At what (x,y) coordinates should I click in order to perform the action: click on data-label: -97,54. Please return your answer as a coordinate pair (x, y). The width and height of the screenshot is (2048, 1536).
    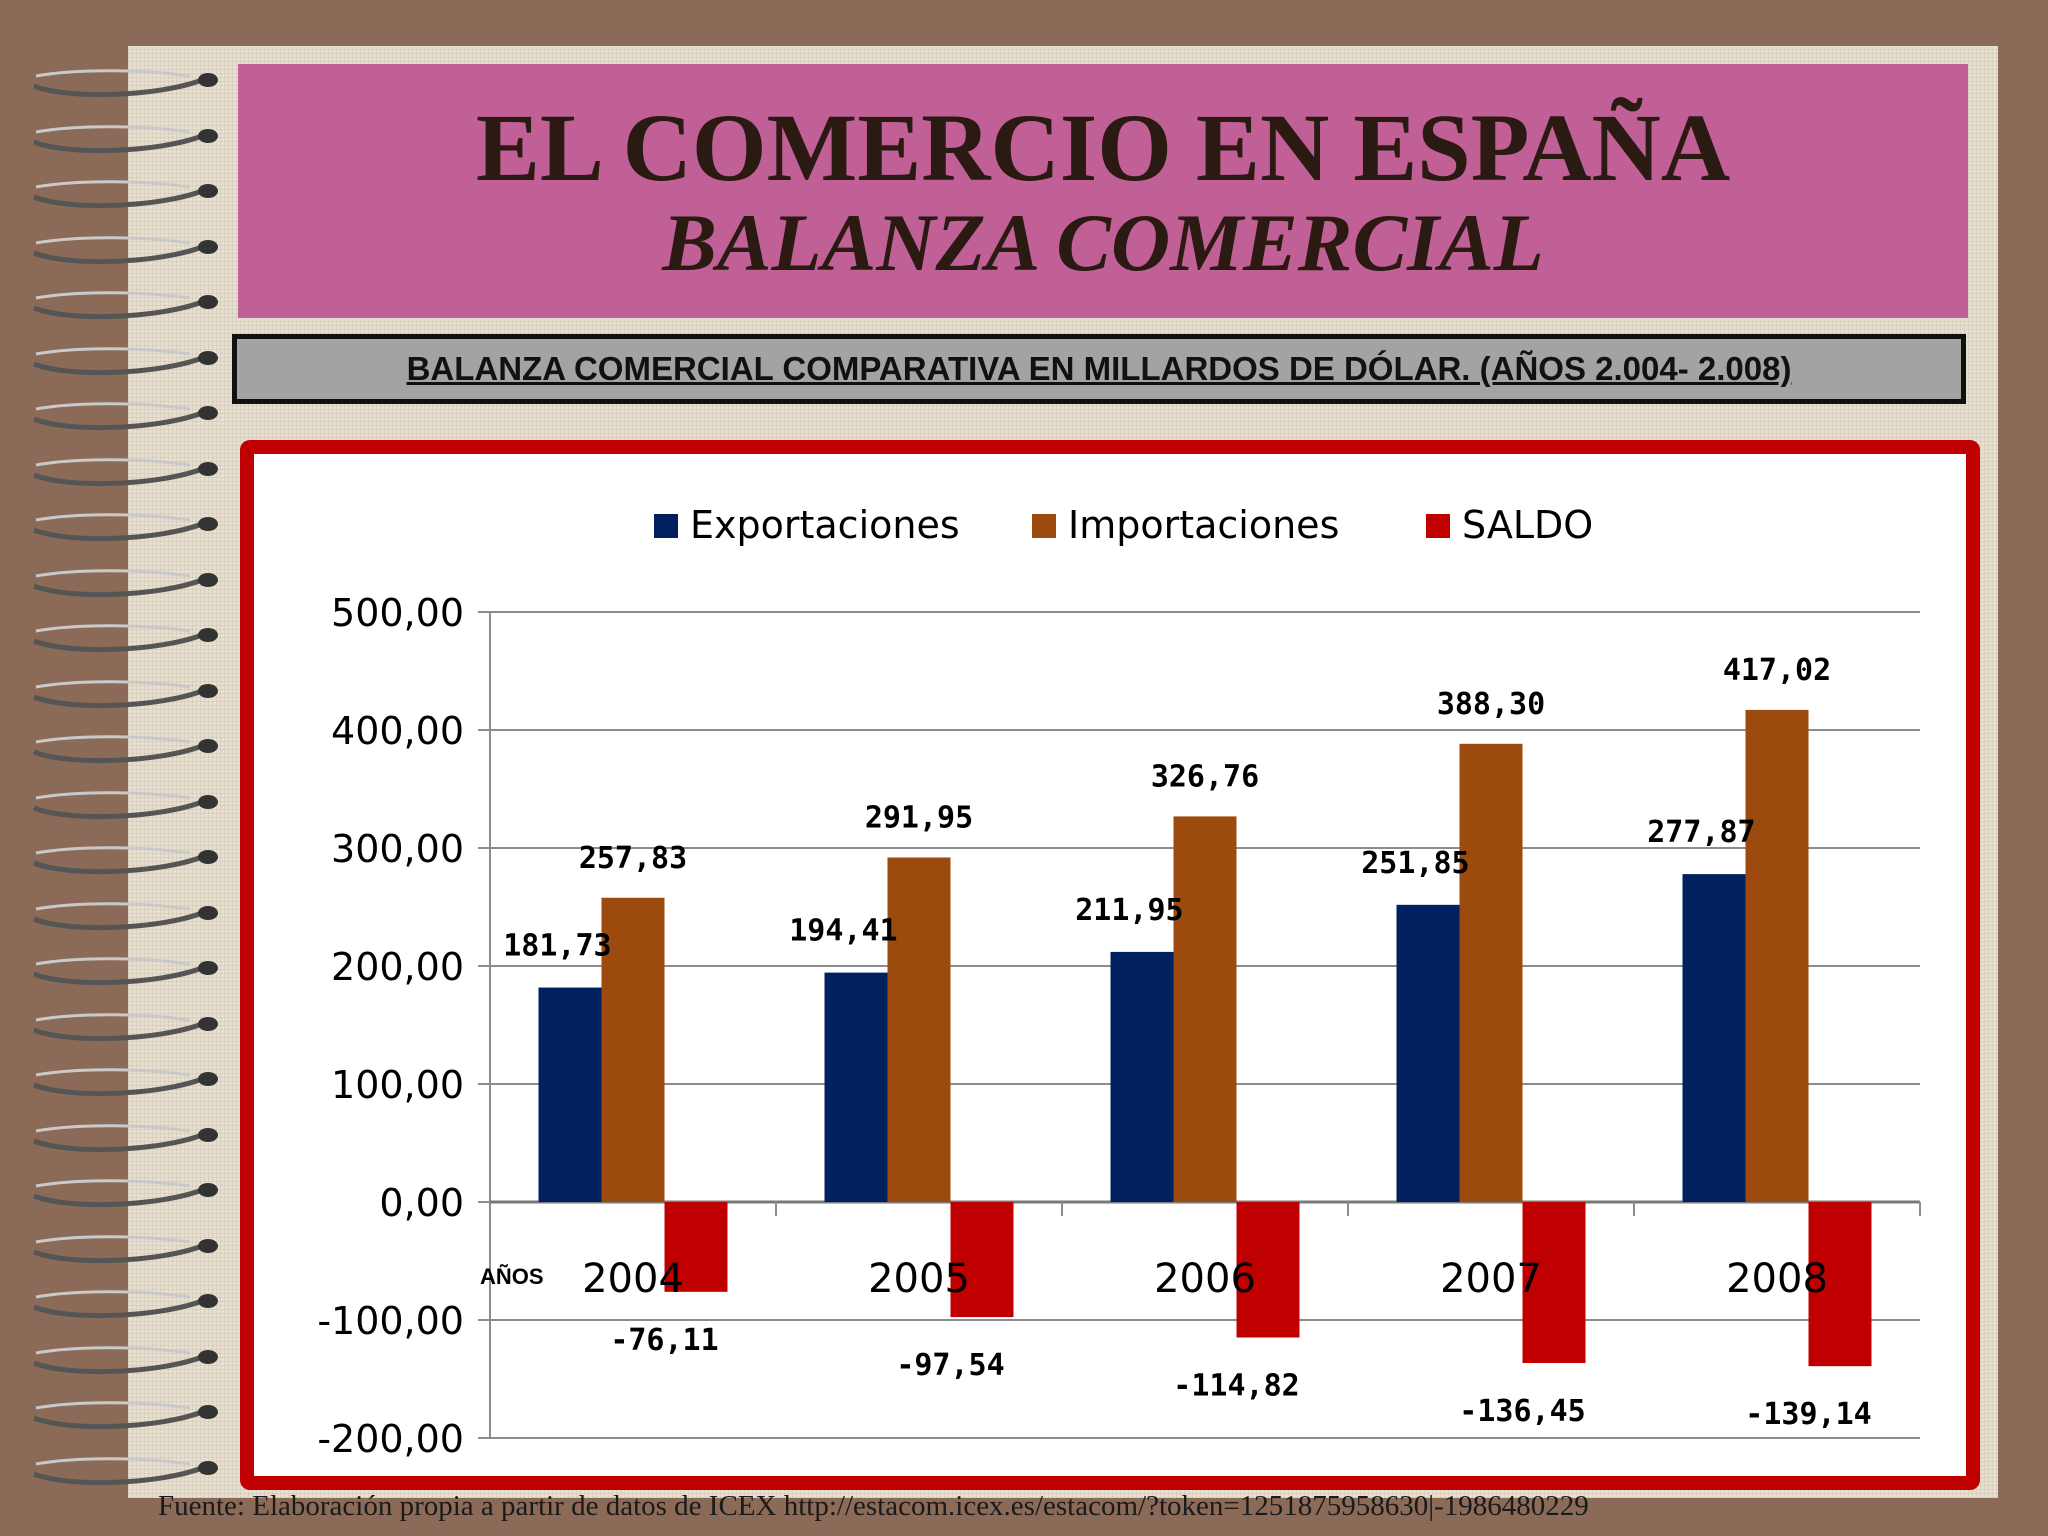
    Looking at the image, I should click on (950, 1365).